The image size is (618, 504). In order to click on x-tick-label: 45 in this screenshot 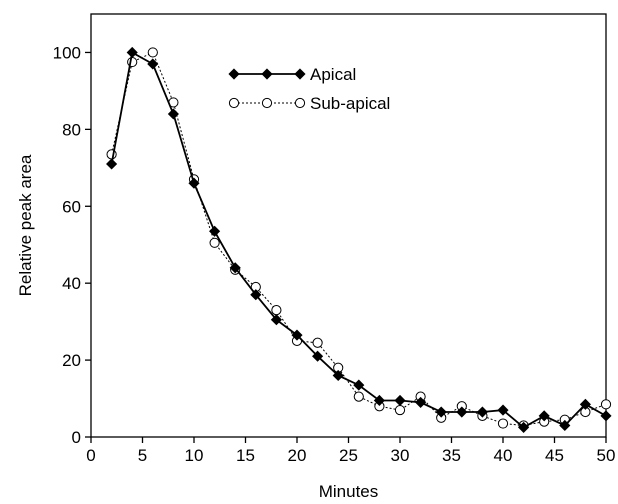, I will do `click(554, 455)`.